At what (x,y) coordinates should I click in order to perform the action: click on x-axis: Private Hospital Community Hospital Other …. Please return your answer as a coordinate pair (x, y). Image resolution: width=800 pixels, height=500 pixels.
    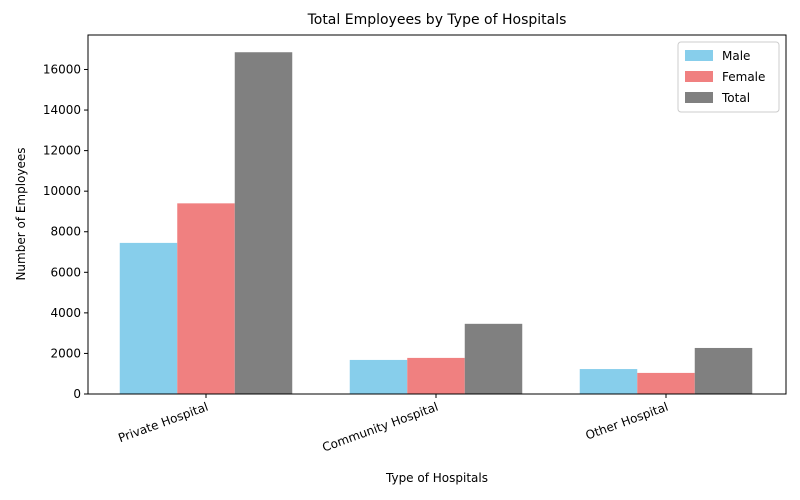
    Looking at the image, I should click on (393, 424).